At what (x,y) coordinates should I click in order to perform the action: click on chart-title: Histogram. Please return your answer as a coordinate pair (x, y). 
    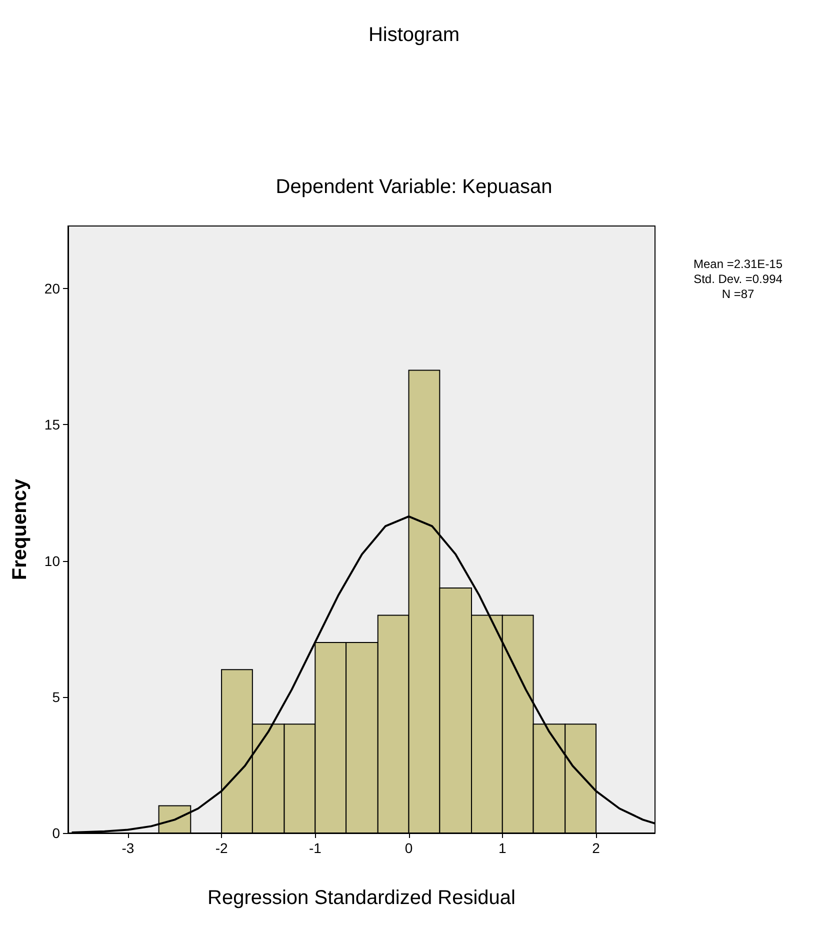
    Looking at the image, I should click on (414, 35).